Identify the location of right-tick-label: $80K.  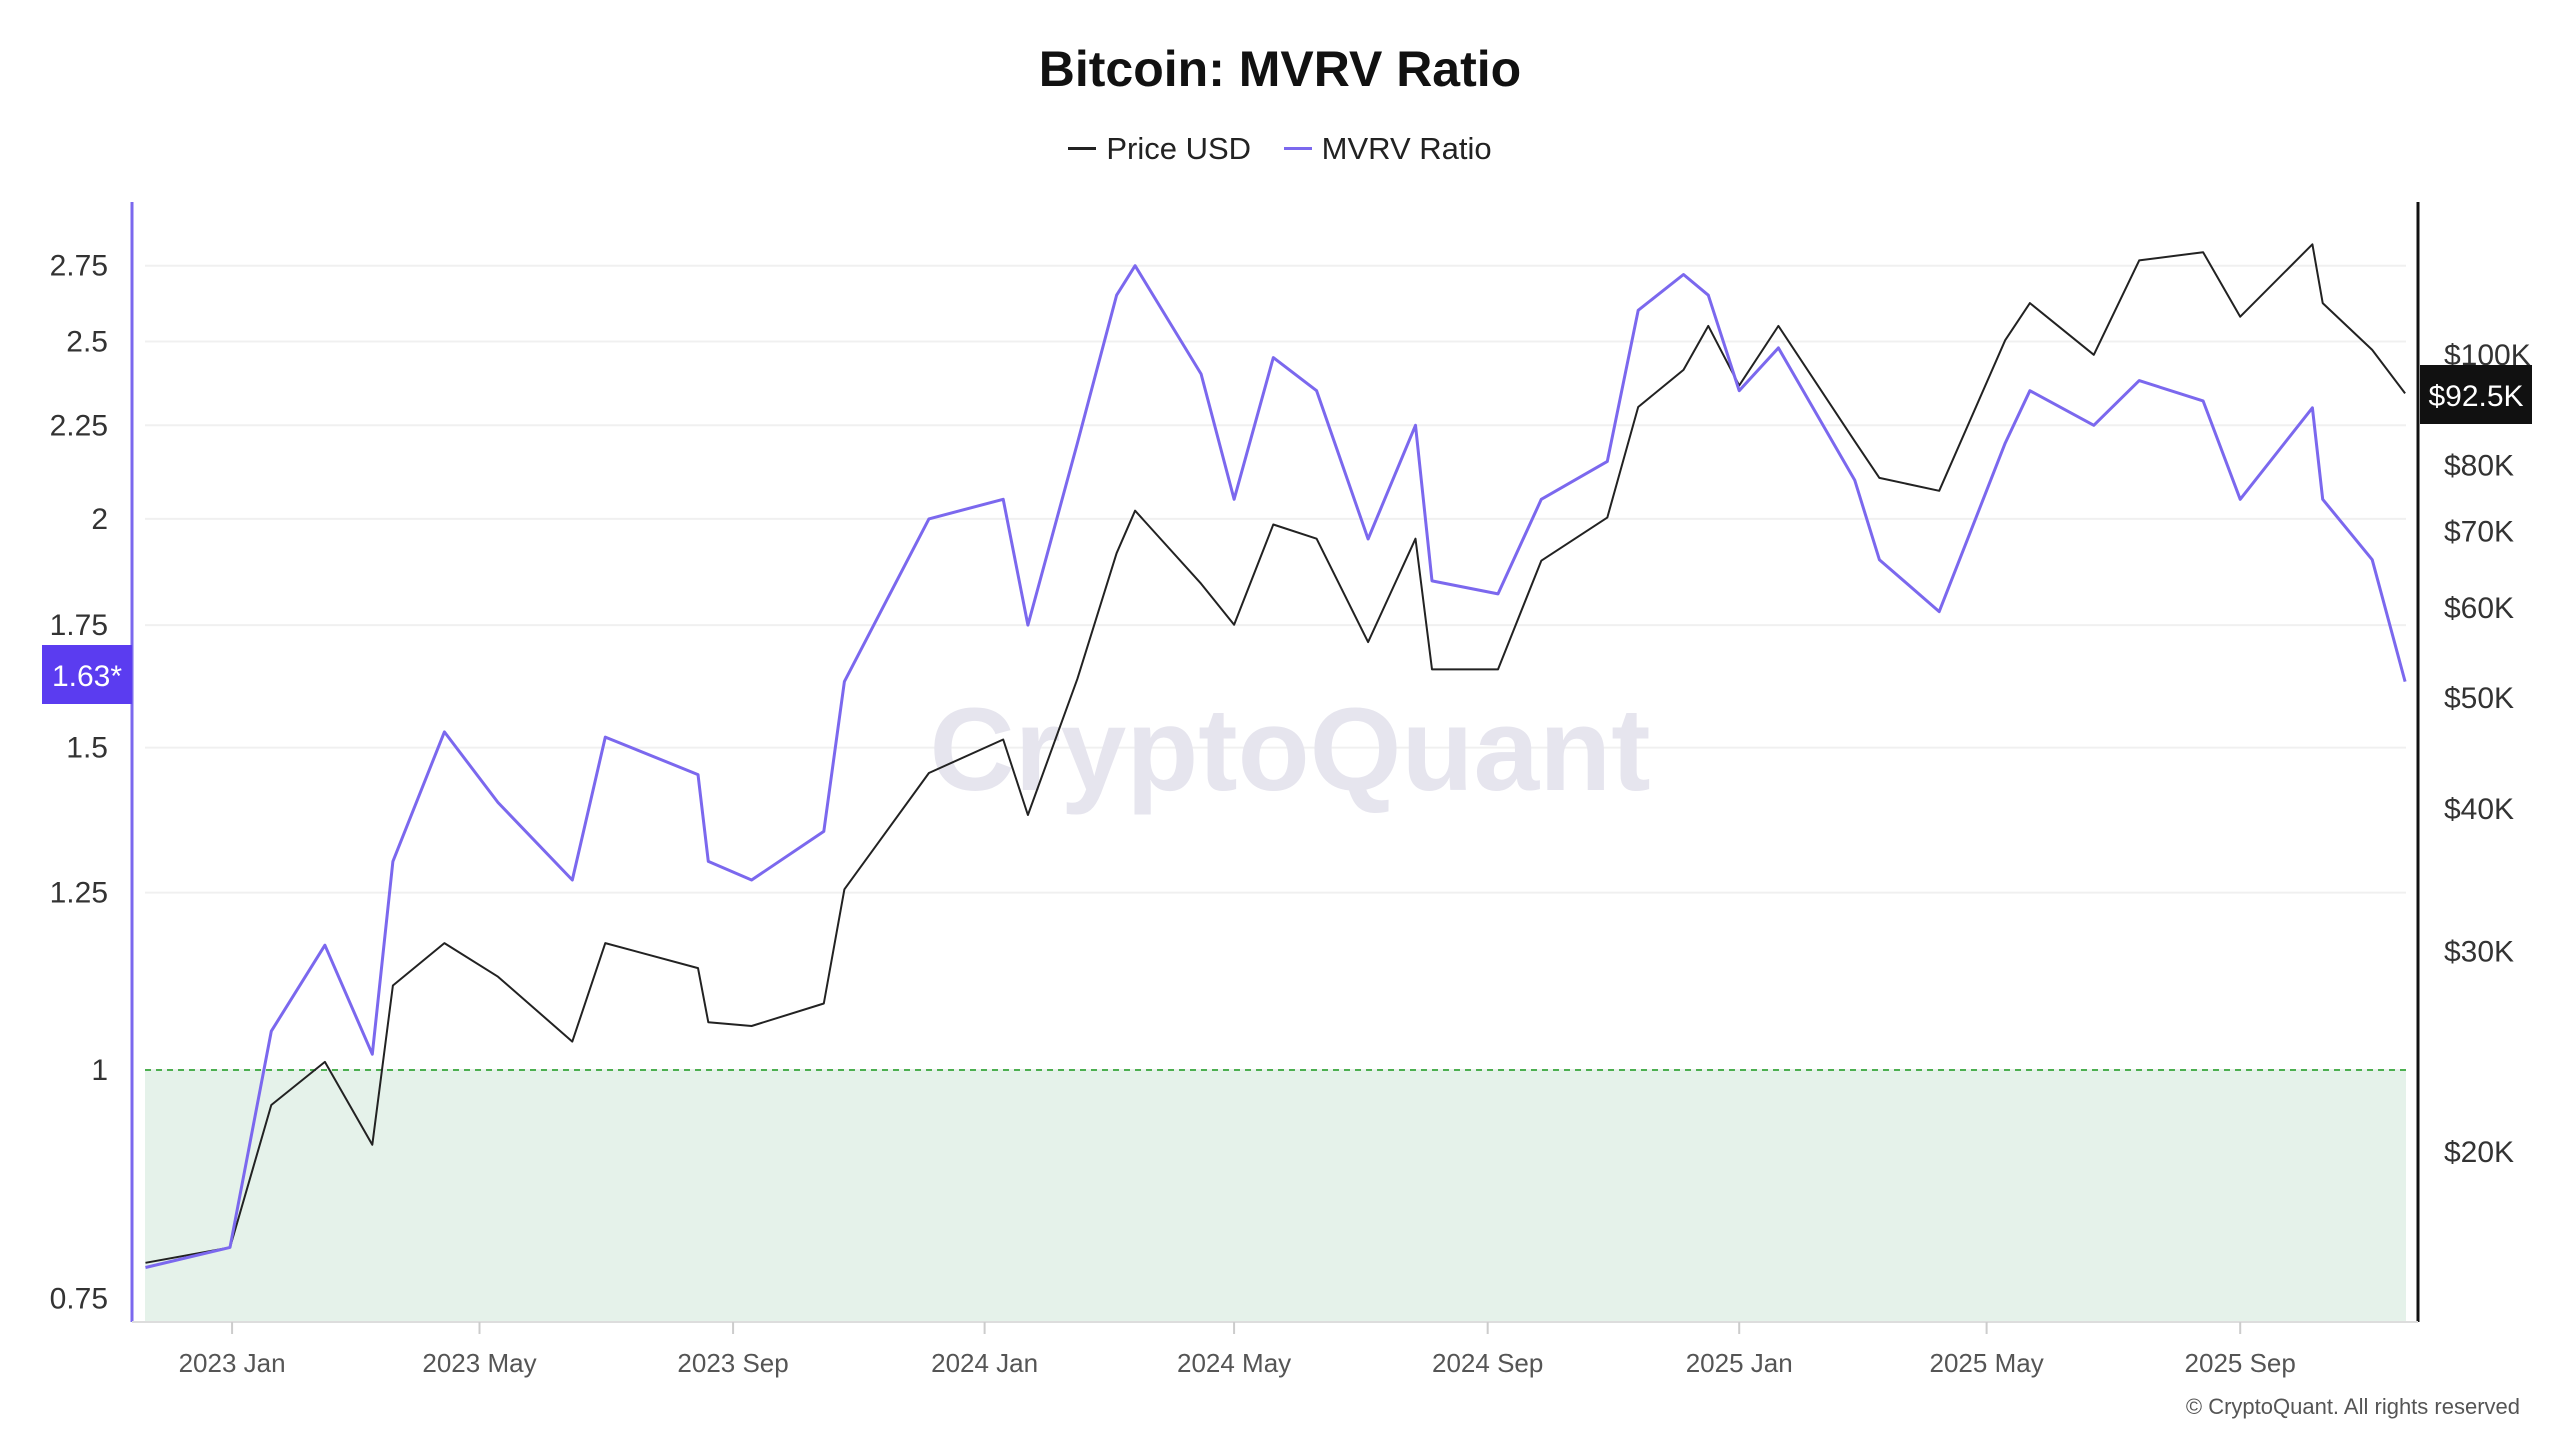
(2479, 465).